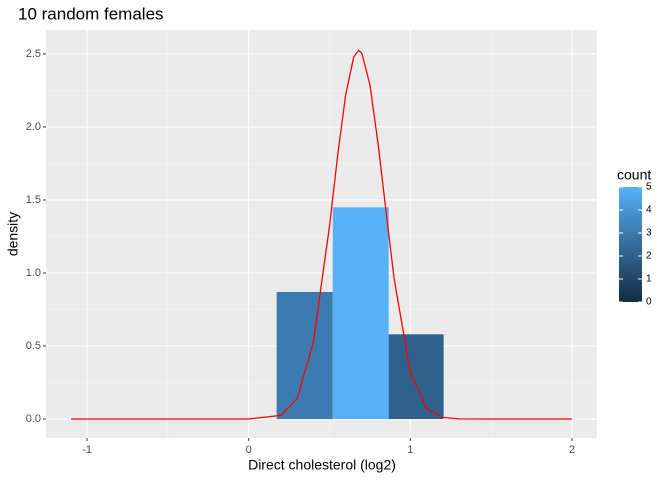  I want to click on y-tick-label: 0.0, so click(33, 419).